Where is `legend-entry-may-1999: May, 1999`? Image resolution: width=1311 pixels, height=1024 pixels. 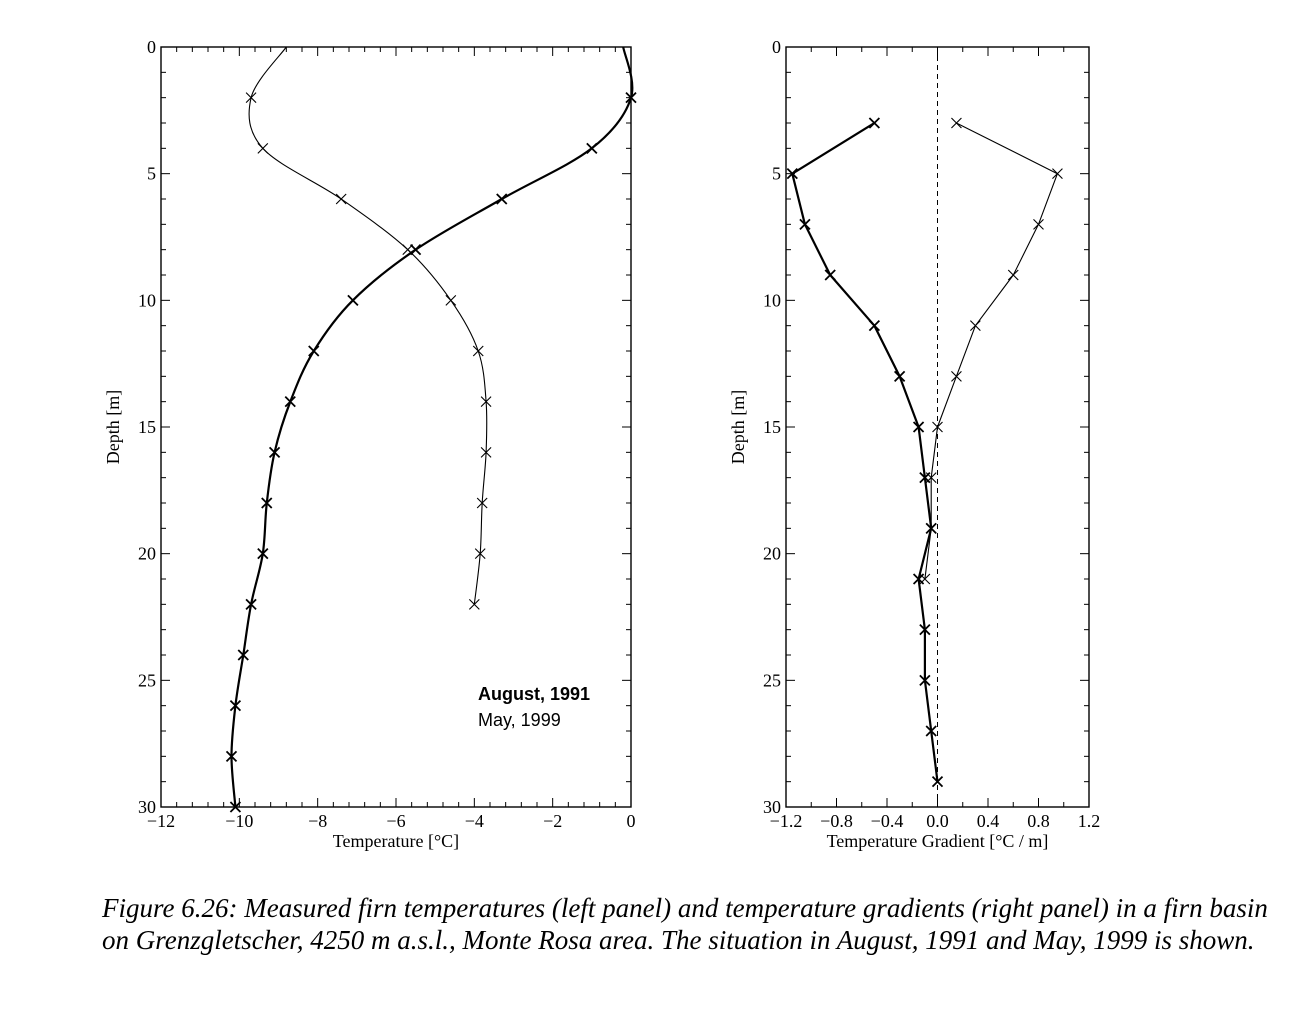
legend-entry-may-1999: May, 1999 is located at coordinates (519, 720).